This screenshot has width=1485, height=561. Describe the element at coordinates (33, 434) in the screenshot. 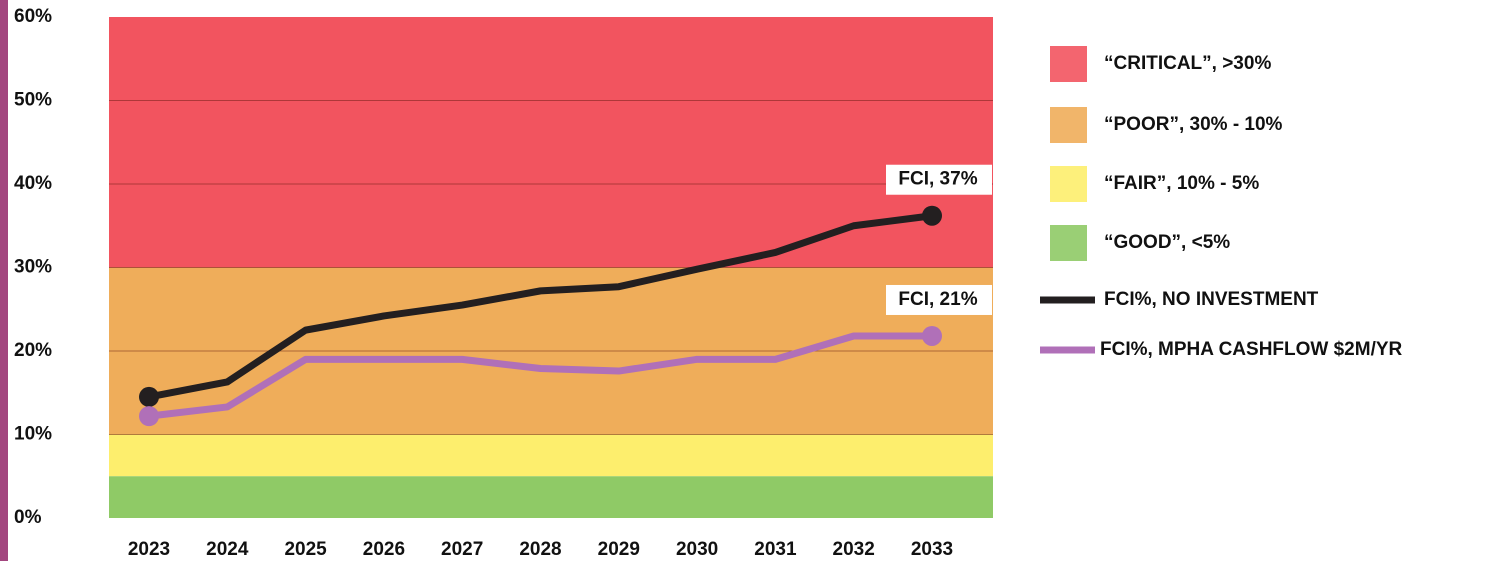

I see `y-tick-label: 10%` at that location.